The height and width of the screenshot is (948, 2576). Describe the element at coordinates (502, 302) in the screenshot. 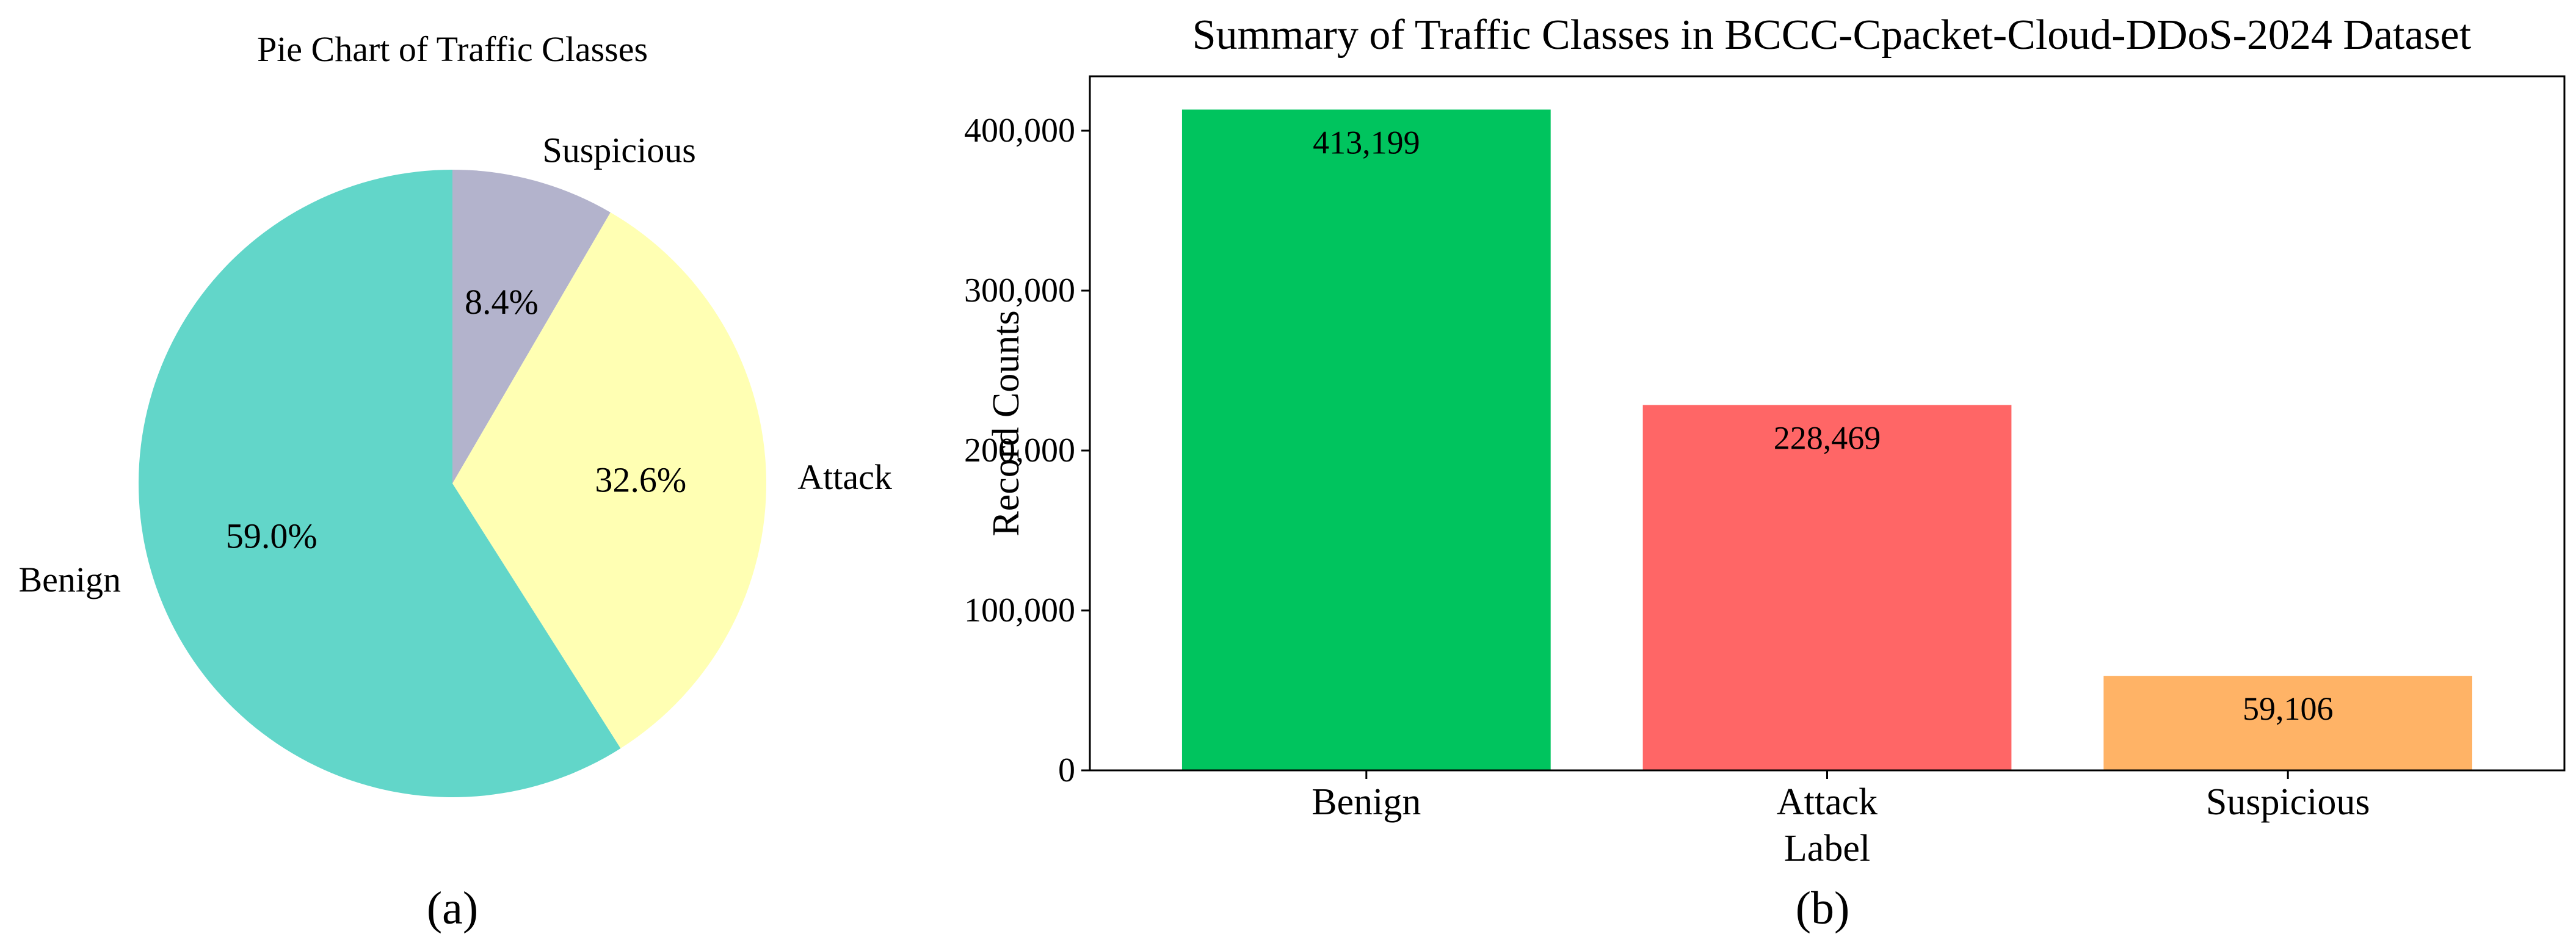

I see `pie-percent-label: 8.4%` at that location.